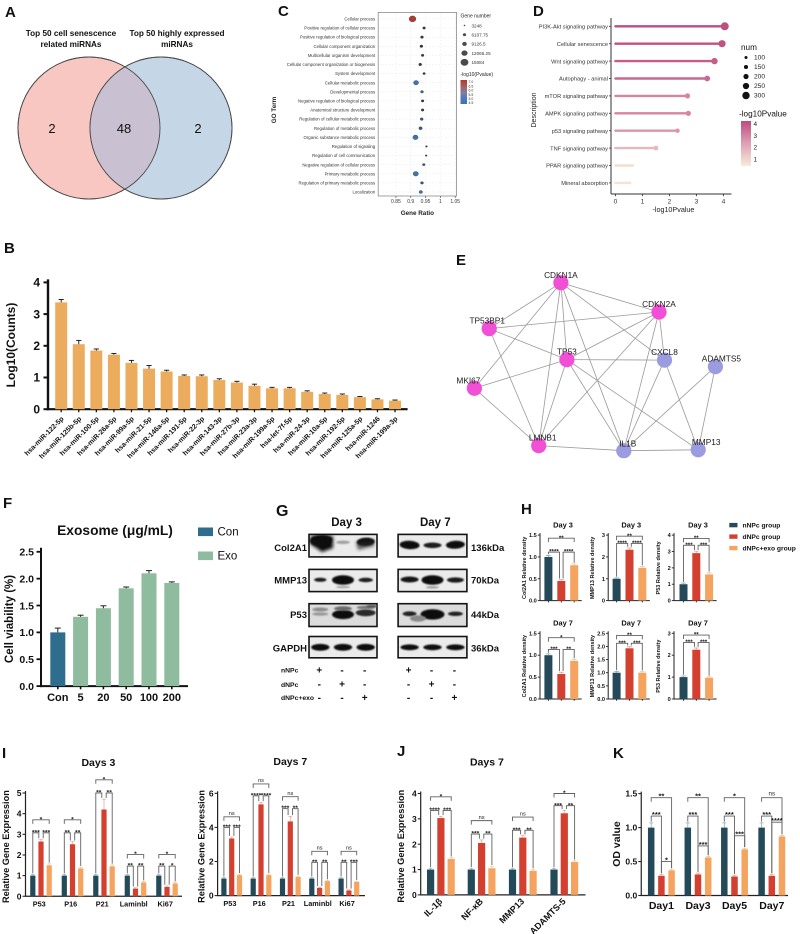  What do you see at coordinates (290, 685) in the screenshot?
I see `svg-text: dNPc` at bounding box center [290, 685].